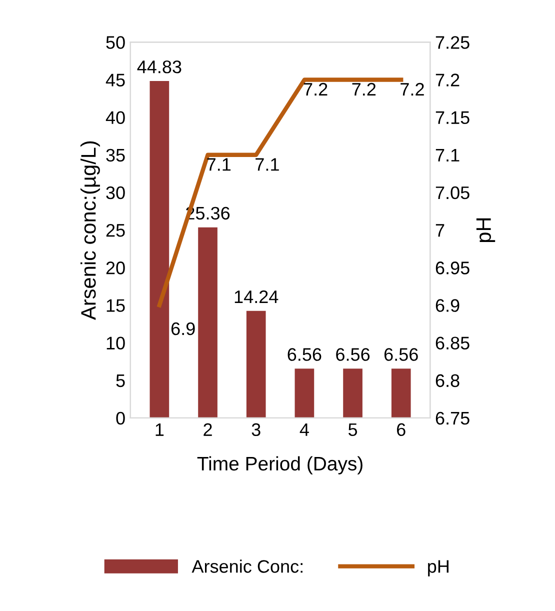 Image resolution: width=555 pixels, height=611 pixels. I want to click on data-label: 14.24, so click(256, 296).